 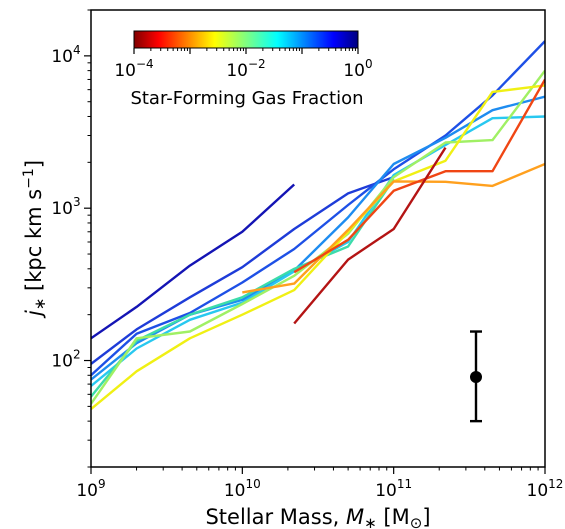 I want to click on y-axis-label: j∗ [kpc km s−1], so click(x=35, y=239).